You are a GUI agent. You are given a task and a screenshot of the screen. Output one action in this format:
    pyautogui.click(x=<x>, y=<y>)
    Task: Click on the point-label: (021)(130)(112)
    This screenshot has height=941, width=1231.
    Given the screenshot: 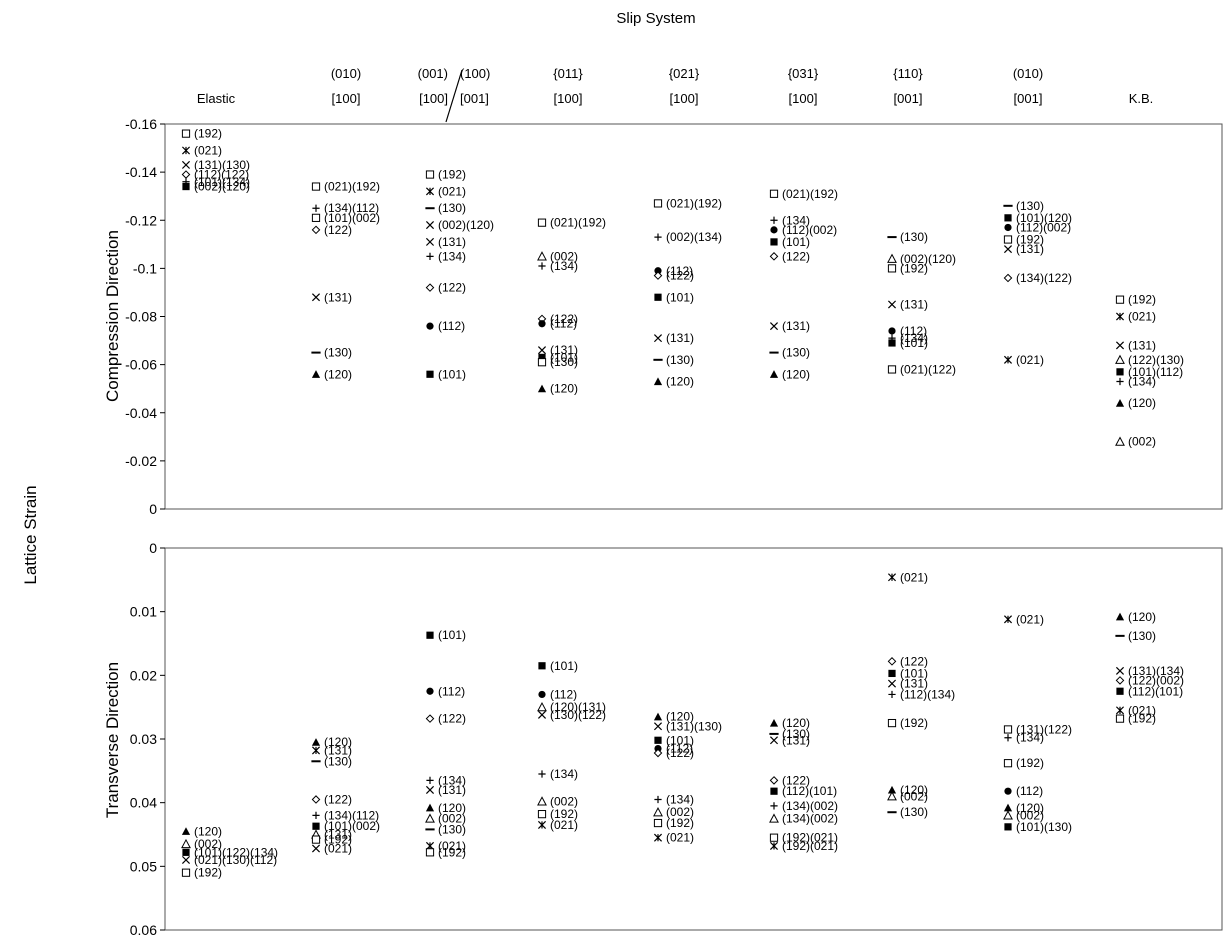 What is the action you would take?
    pyautogui.click(x=235, y=860)
    